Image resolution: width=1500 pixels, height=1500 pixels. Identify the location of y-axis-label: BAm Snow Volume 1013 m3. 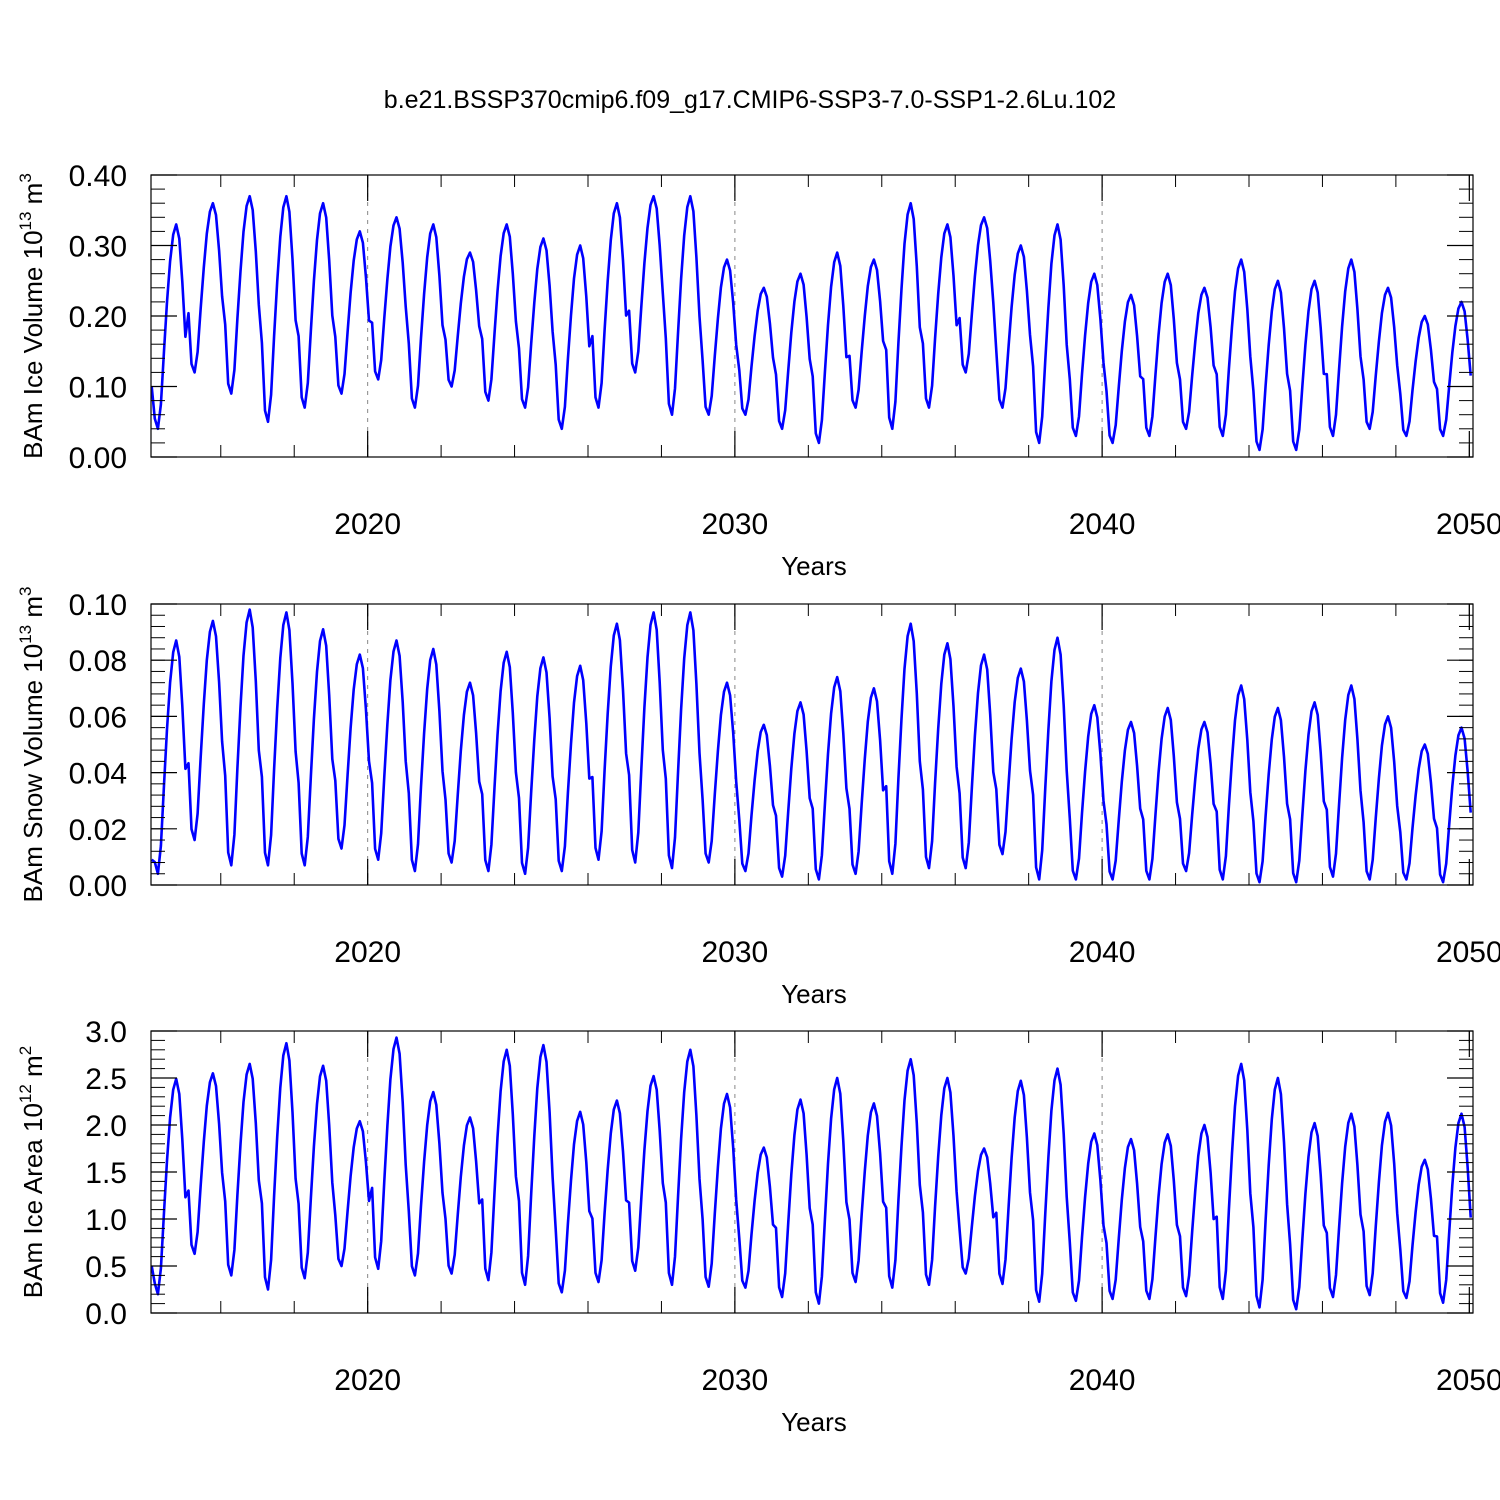
(32, 745).